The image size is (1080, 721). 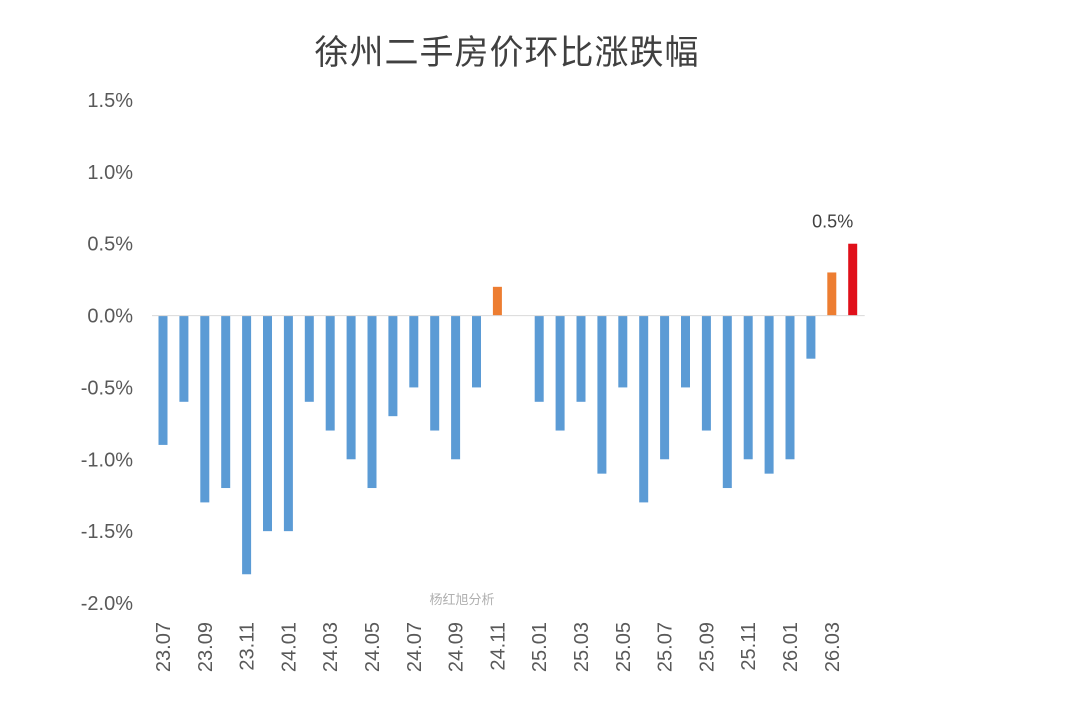 I want to click on x-tick-label: 25.09, so click(x=707, y=647).